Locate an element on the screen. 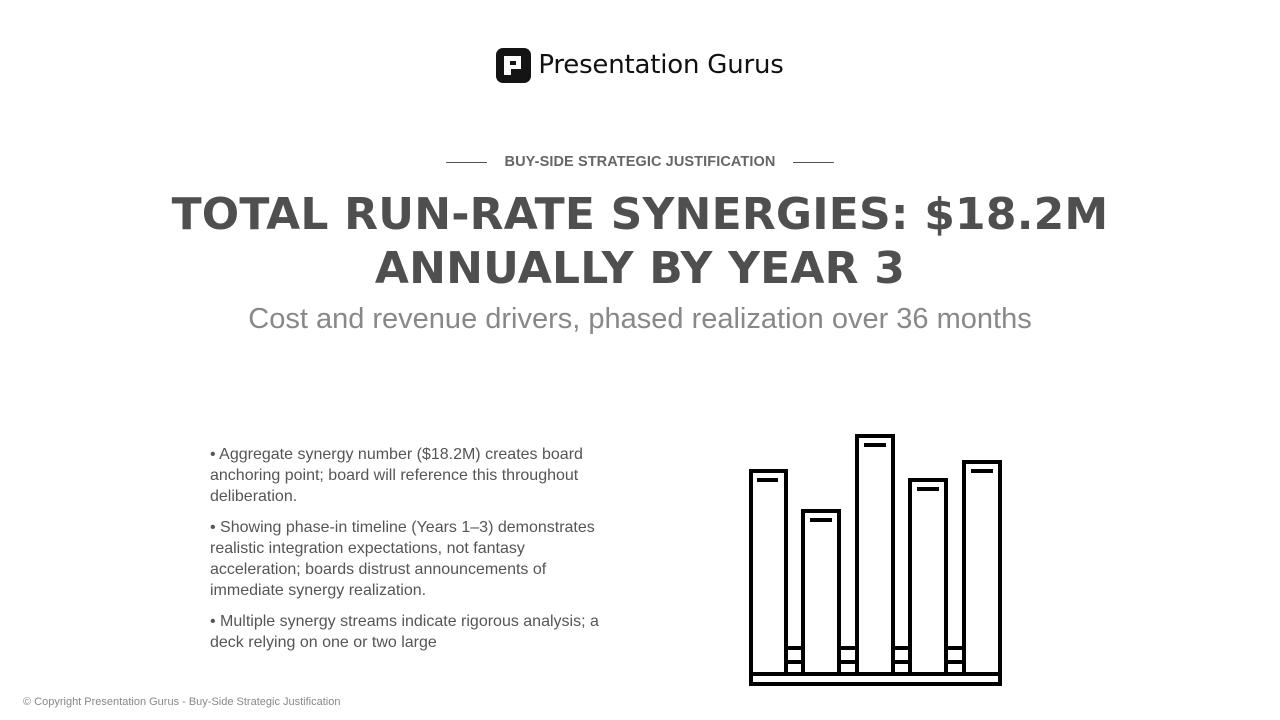  brand-name: Presentation Gurus is located at coordinates (661, 65).